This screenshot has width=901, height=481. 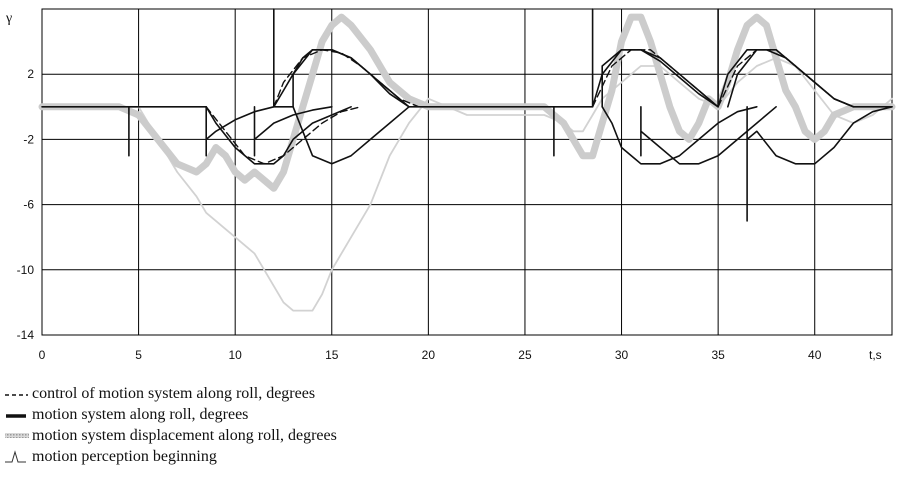 What do you see at coordinates (28, 139) in the screenshot?
I see `y-tick-label-1: -2` at bounding box center [28, 139].